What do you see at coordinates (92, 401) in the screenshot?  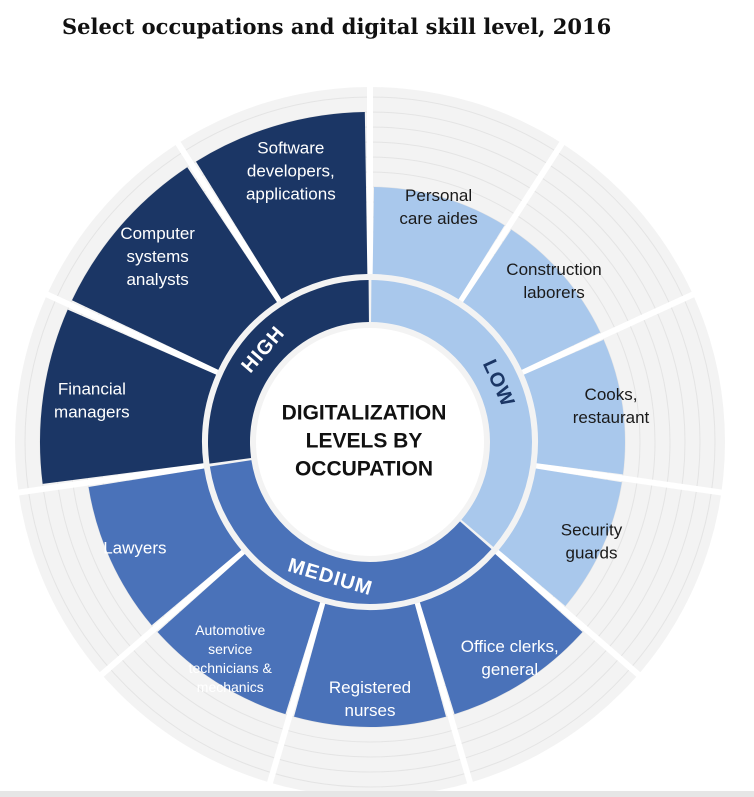 I see `label-financial-managers: Financial managers` at bounding box center [92, 401].